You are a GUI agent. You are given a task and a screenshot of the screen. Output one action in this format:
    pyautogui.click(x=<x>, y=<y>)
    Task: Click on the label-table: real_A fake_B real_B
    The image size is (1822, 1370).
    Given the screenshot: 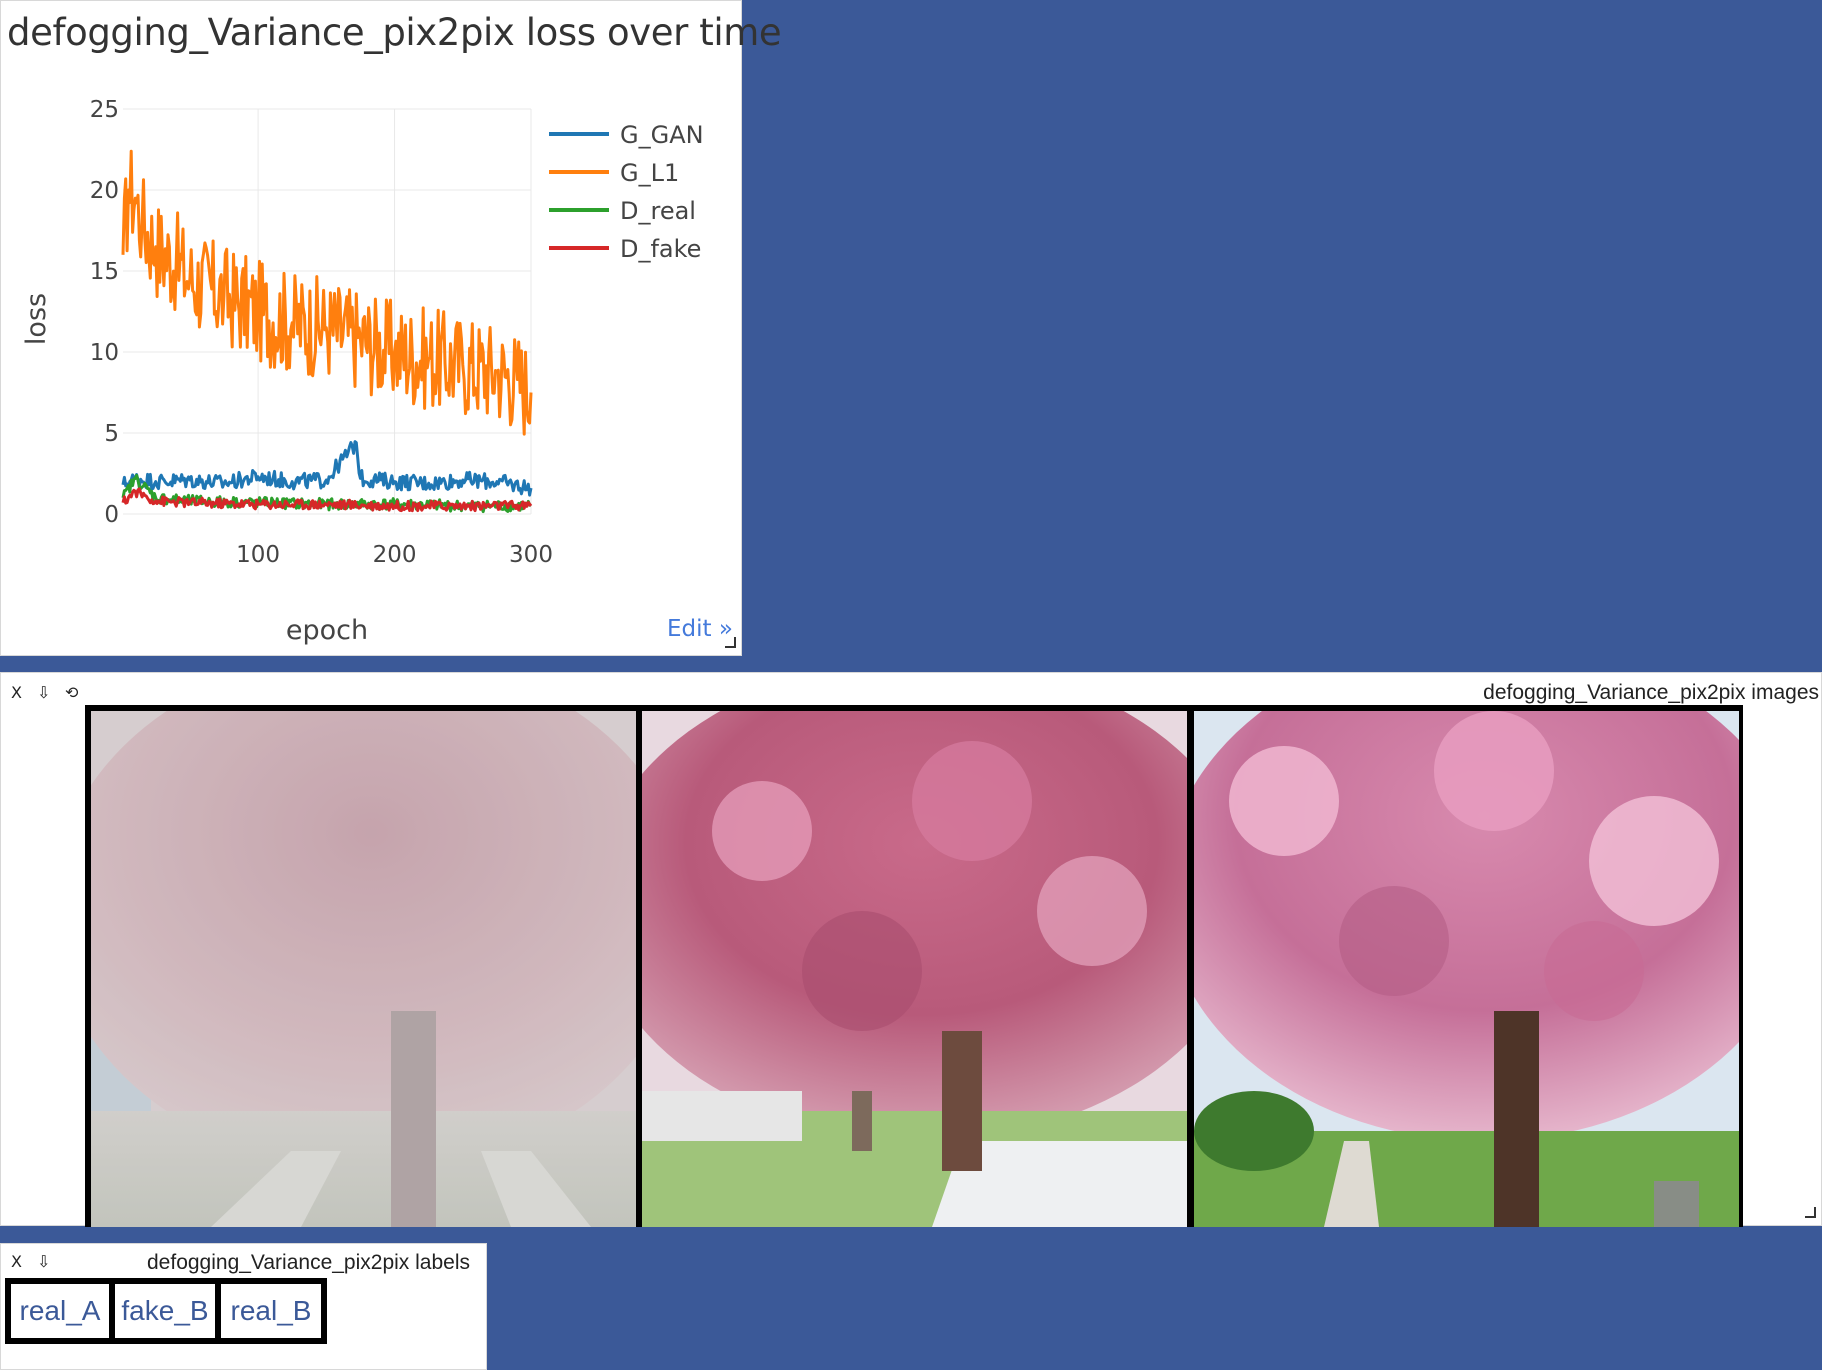 What is the action you would take?
    pyautogui.click(x=166, y=1311)
    